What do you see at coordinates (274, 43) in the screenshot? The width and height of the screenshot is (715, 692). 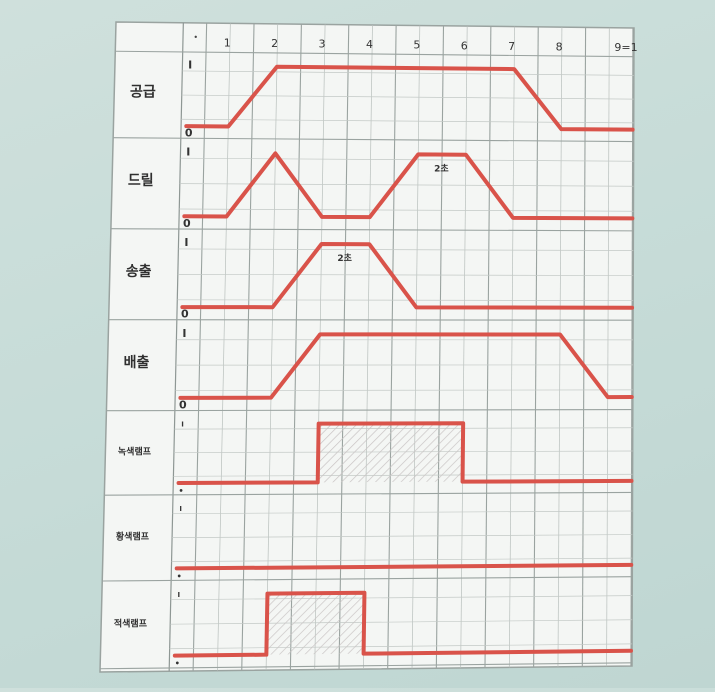 I see `step-number: 2` at bounding box center [274, 43].